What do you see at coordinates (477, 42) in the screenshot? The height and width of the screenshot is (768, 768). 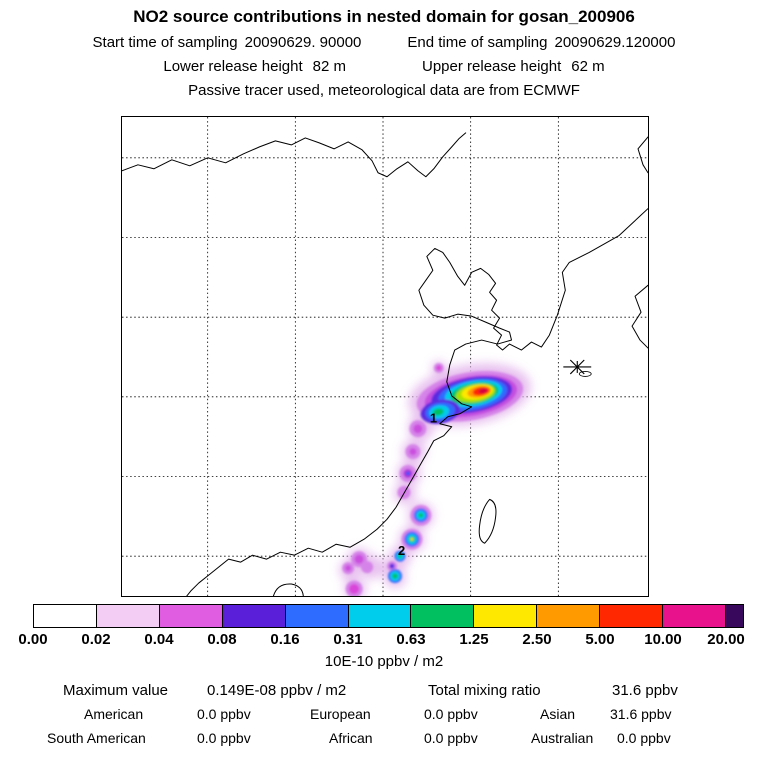 I see `end-time-label: End time of sampling` at bounding box center [477, 42].